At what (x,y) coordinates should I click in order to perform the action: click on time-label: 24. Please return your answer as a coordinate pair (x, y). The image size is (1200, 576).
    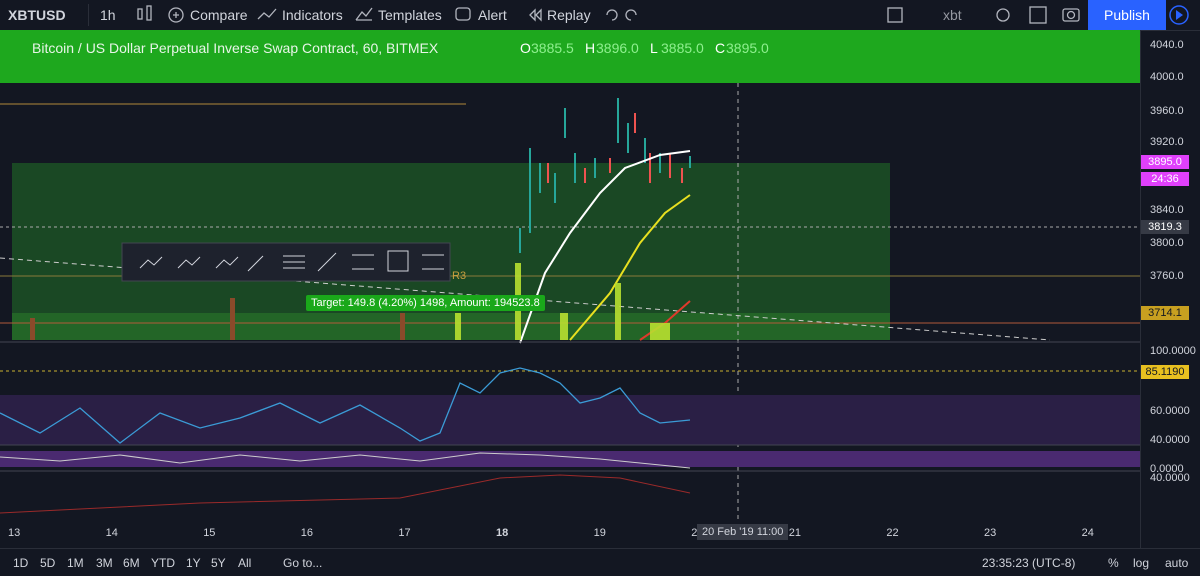
    Looking at the image, I should click on (1087, 533).